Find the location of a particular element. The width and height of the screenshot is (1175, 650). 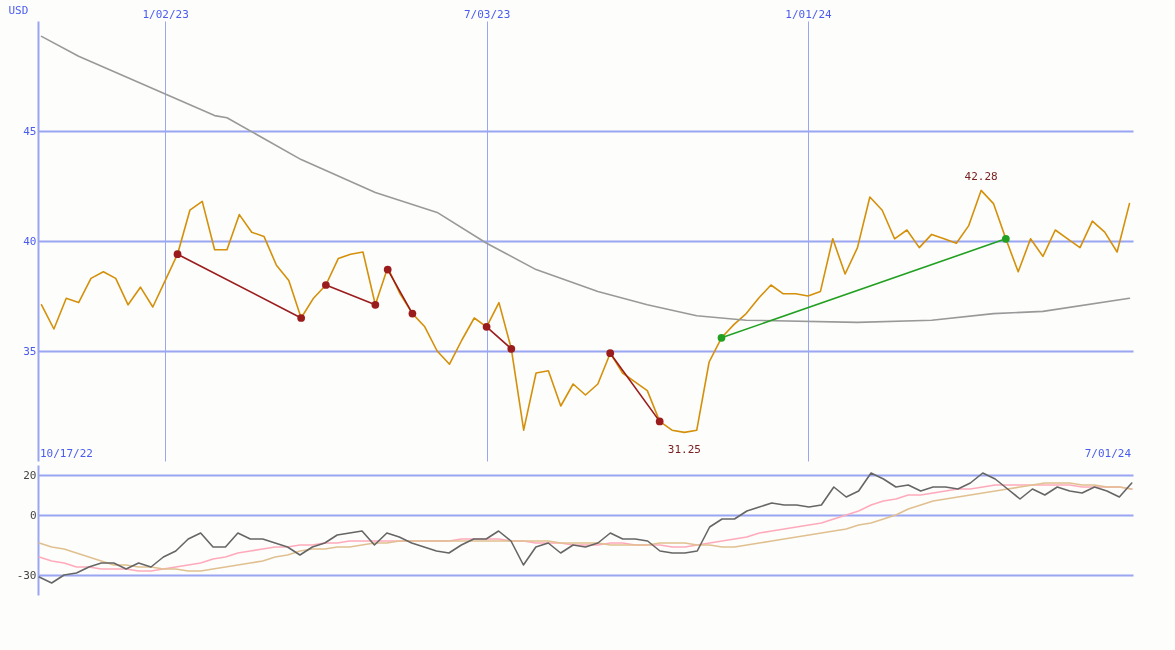

y-tick-label: 0 is located at coordinates (33, 515).